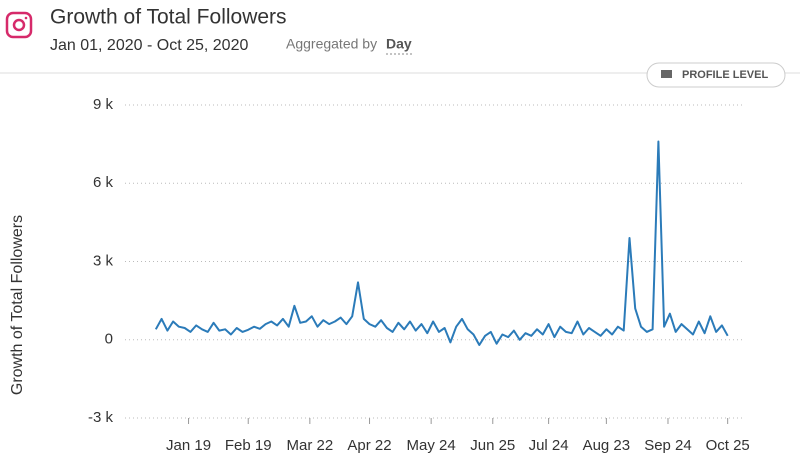 Image resolution: width=800 pixels, height=470 pixels. Describe the element at coordinates (103, 182) in the screenshot. I see `y-tick-label: 6 k` at that location.